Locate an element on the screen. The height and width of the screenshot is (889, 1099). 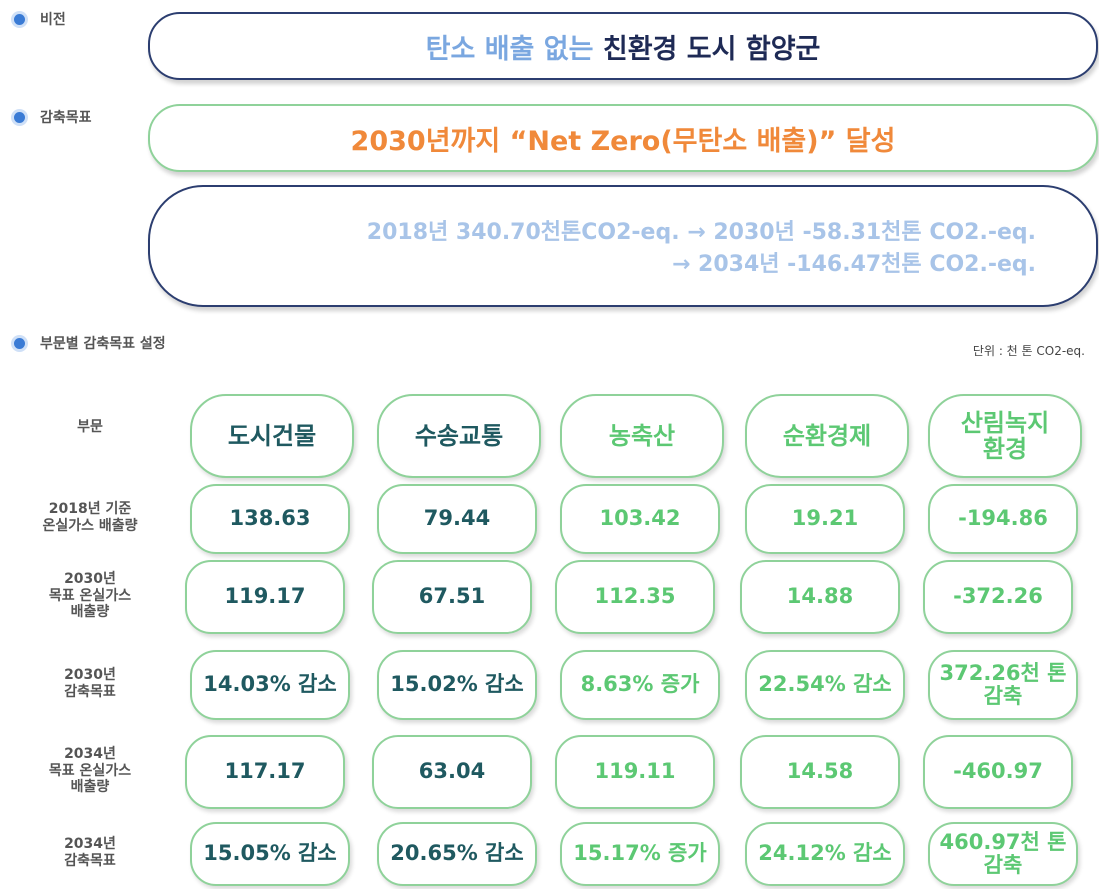
vision-dark: 친환경 도시 함양군 is located at coordinates (711, 49).